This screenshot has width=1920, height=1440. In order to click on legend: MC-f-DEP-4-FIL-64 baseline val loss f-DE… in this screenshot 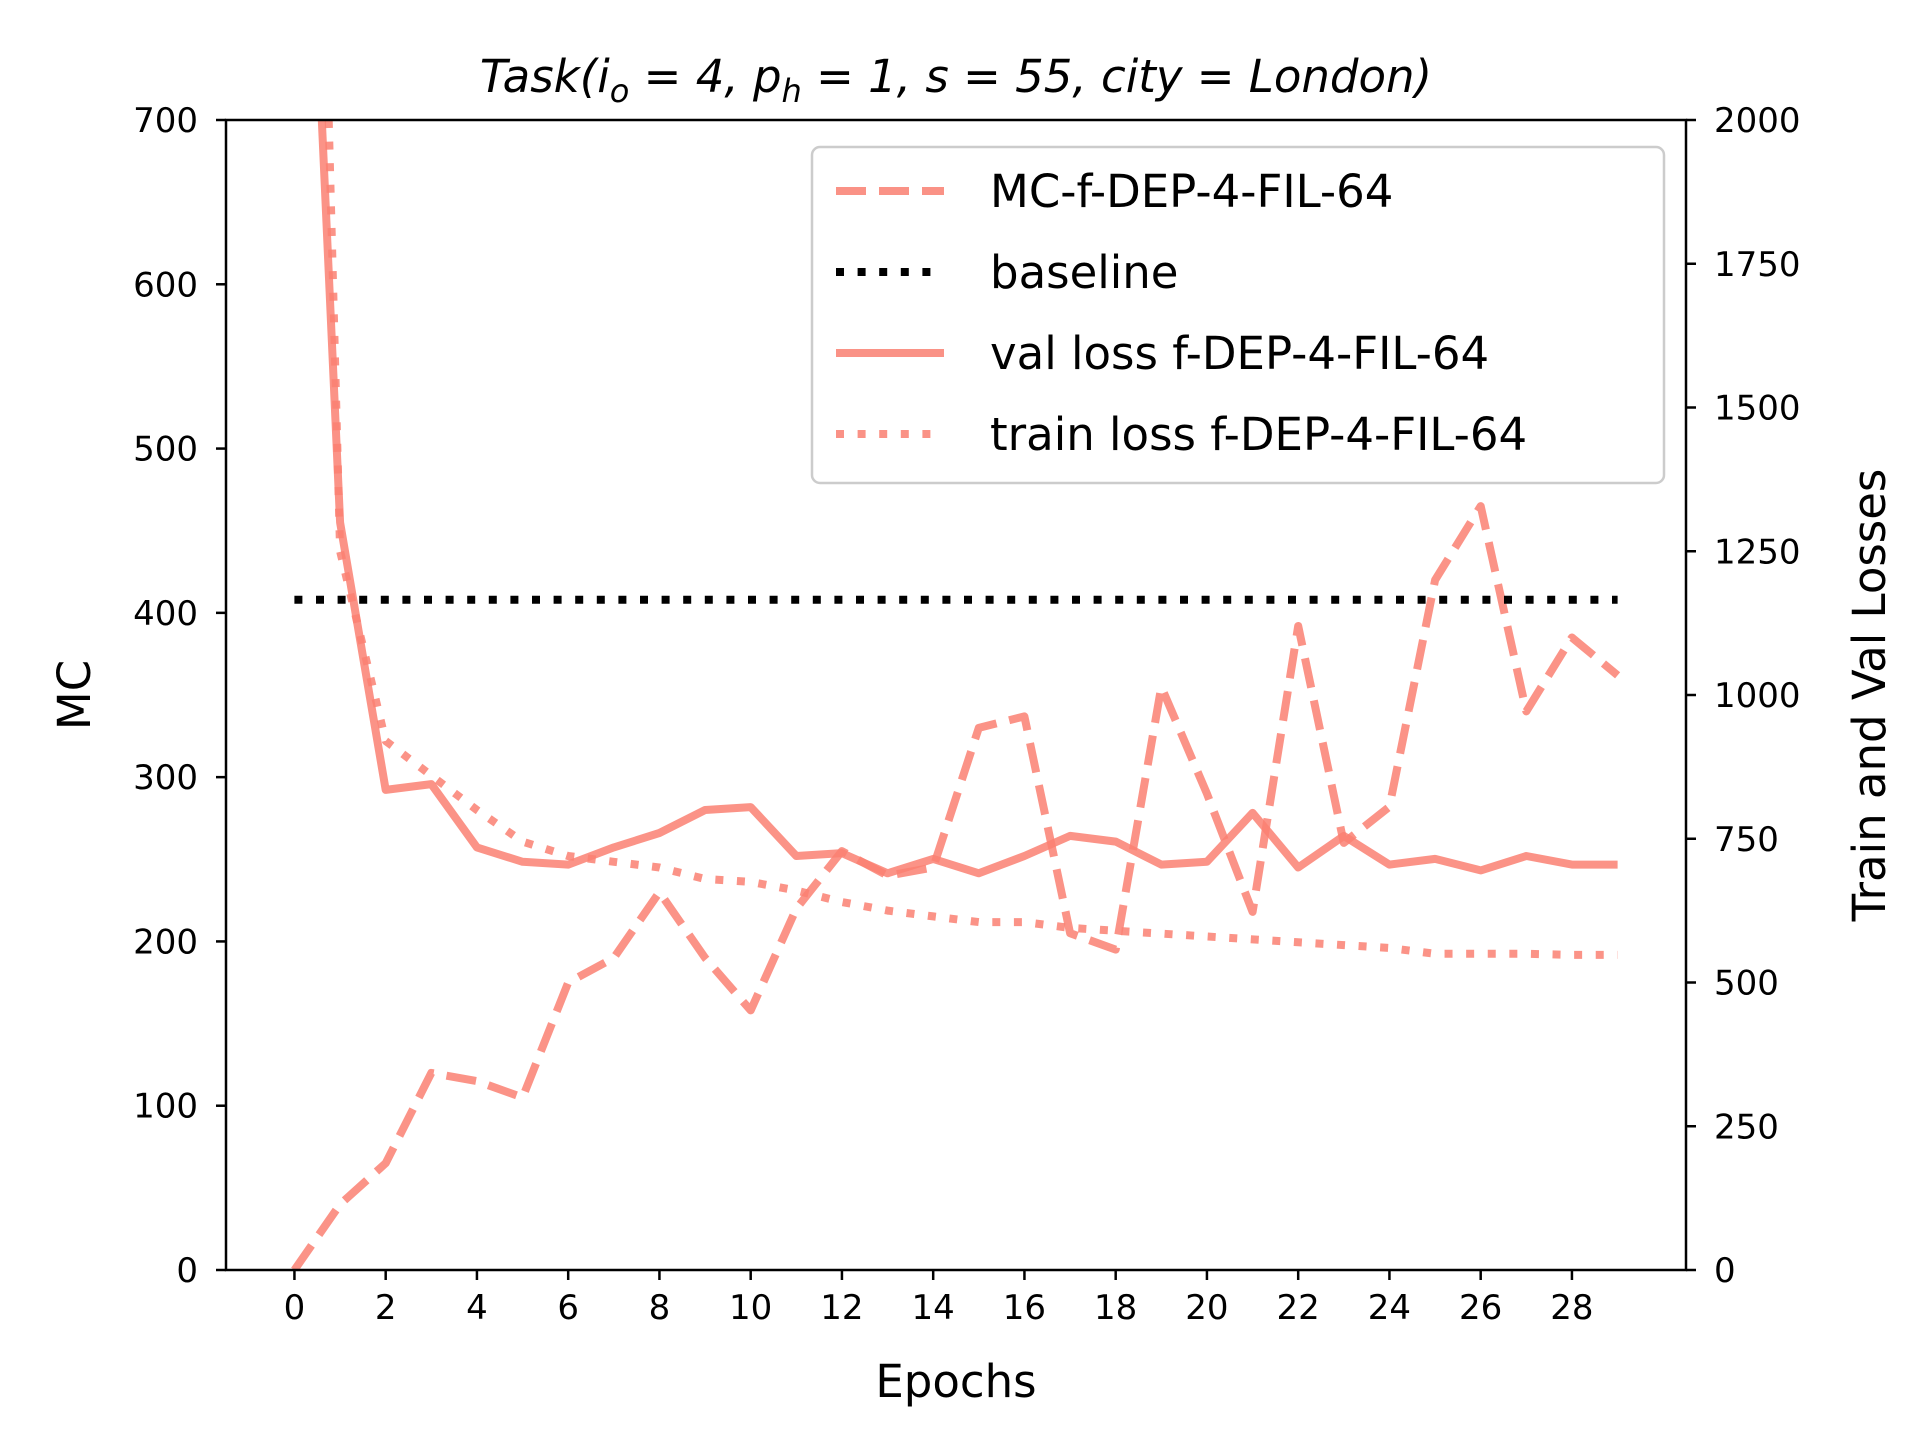, I will do `click(1238, 315)`.